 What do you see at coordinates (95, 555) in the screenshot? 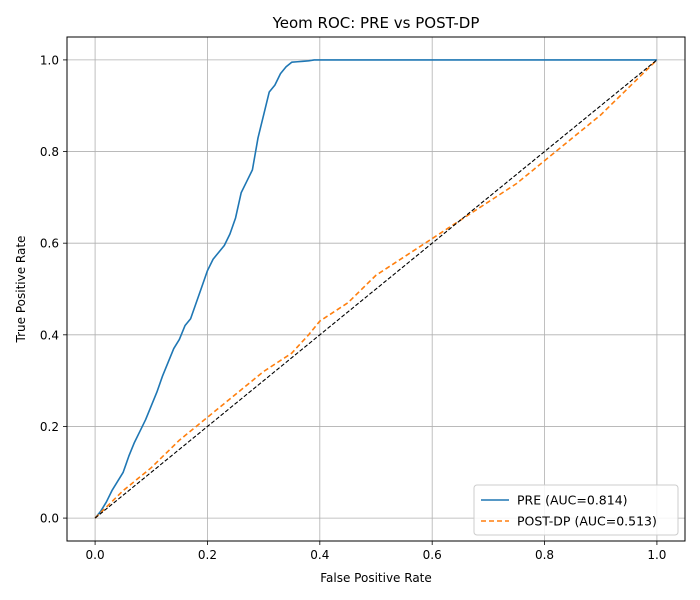
I see `x-tick-label: 0.0` at bounding box center [95, 555].